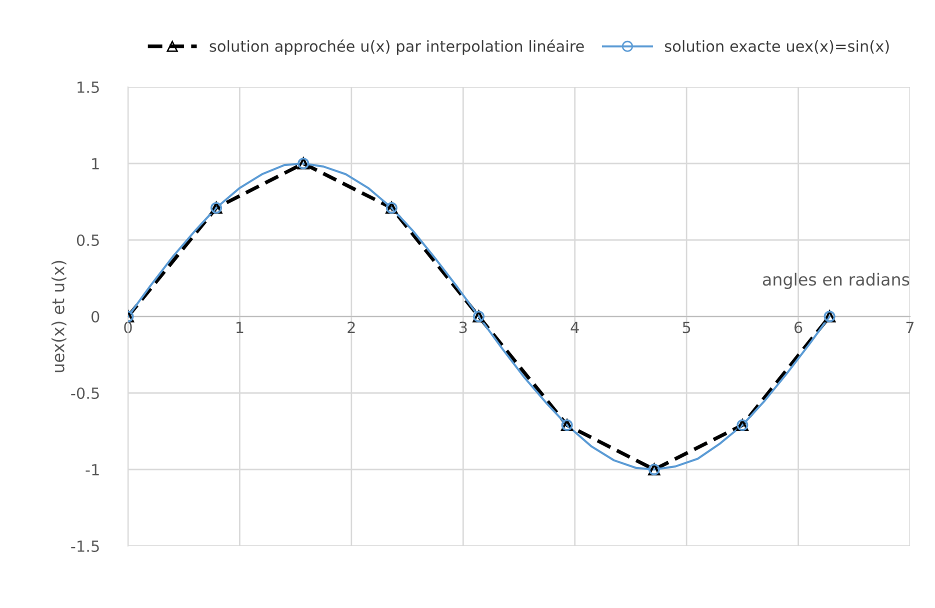 The width and height of the screenshot is (935, 608). What do you see at coordinates (85, 393) in the screenshot?
I see `y-tick-label: -0.5` at bounding box center [85, 393].